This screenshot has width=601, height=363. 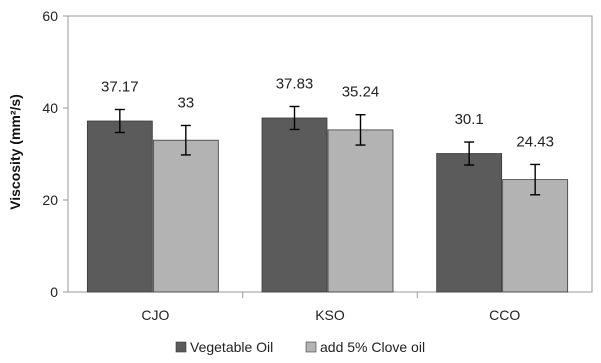 What do you see at coordinates (15, 152) in the screenshot?
I see `y-axis-label: Viscosity (mm²/s)` at bounding box center [15, 152].